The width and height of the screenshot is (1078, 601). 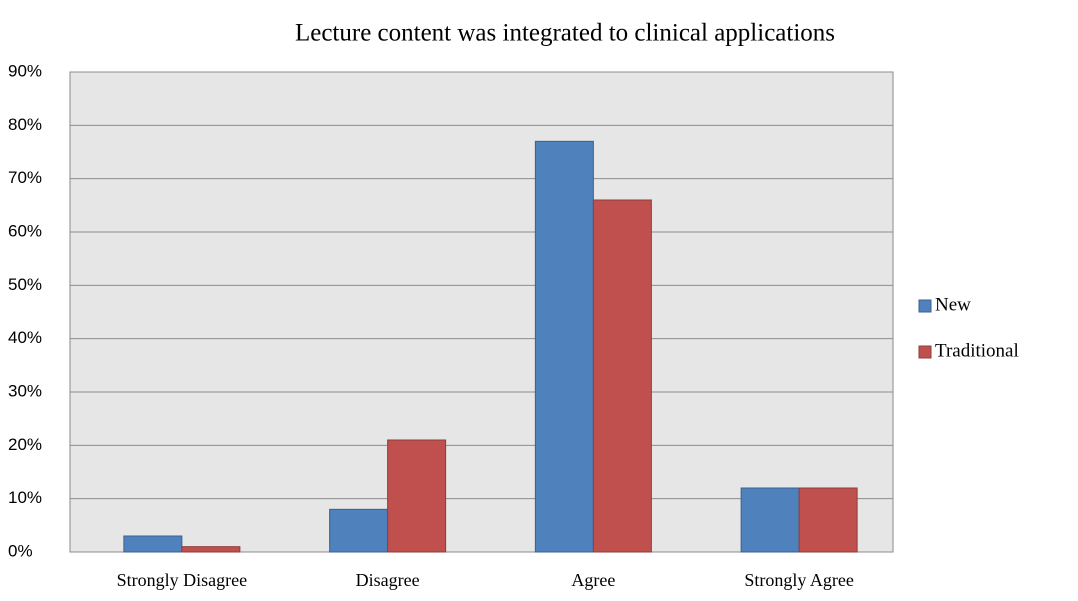 What do you see at coordinates (977, 350) in the screenshot?
I see `legend-label: Traditional` at bounding box center [977, 350].